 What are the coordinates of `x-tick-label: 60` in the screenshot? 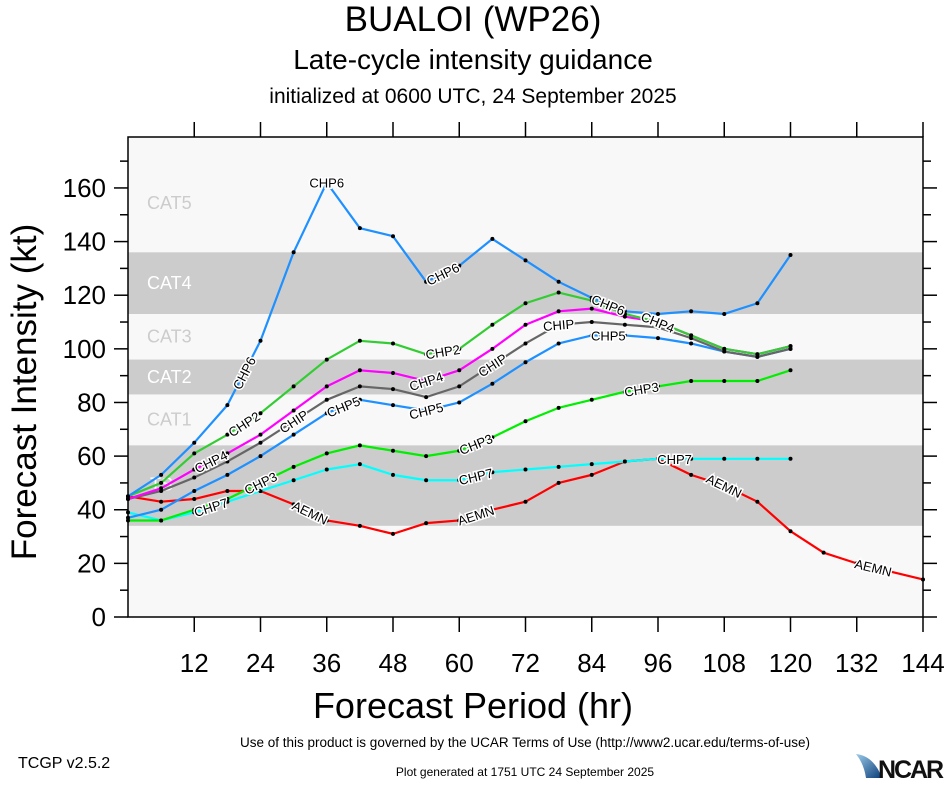 It's located at (459, 663).